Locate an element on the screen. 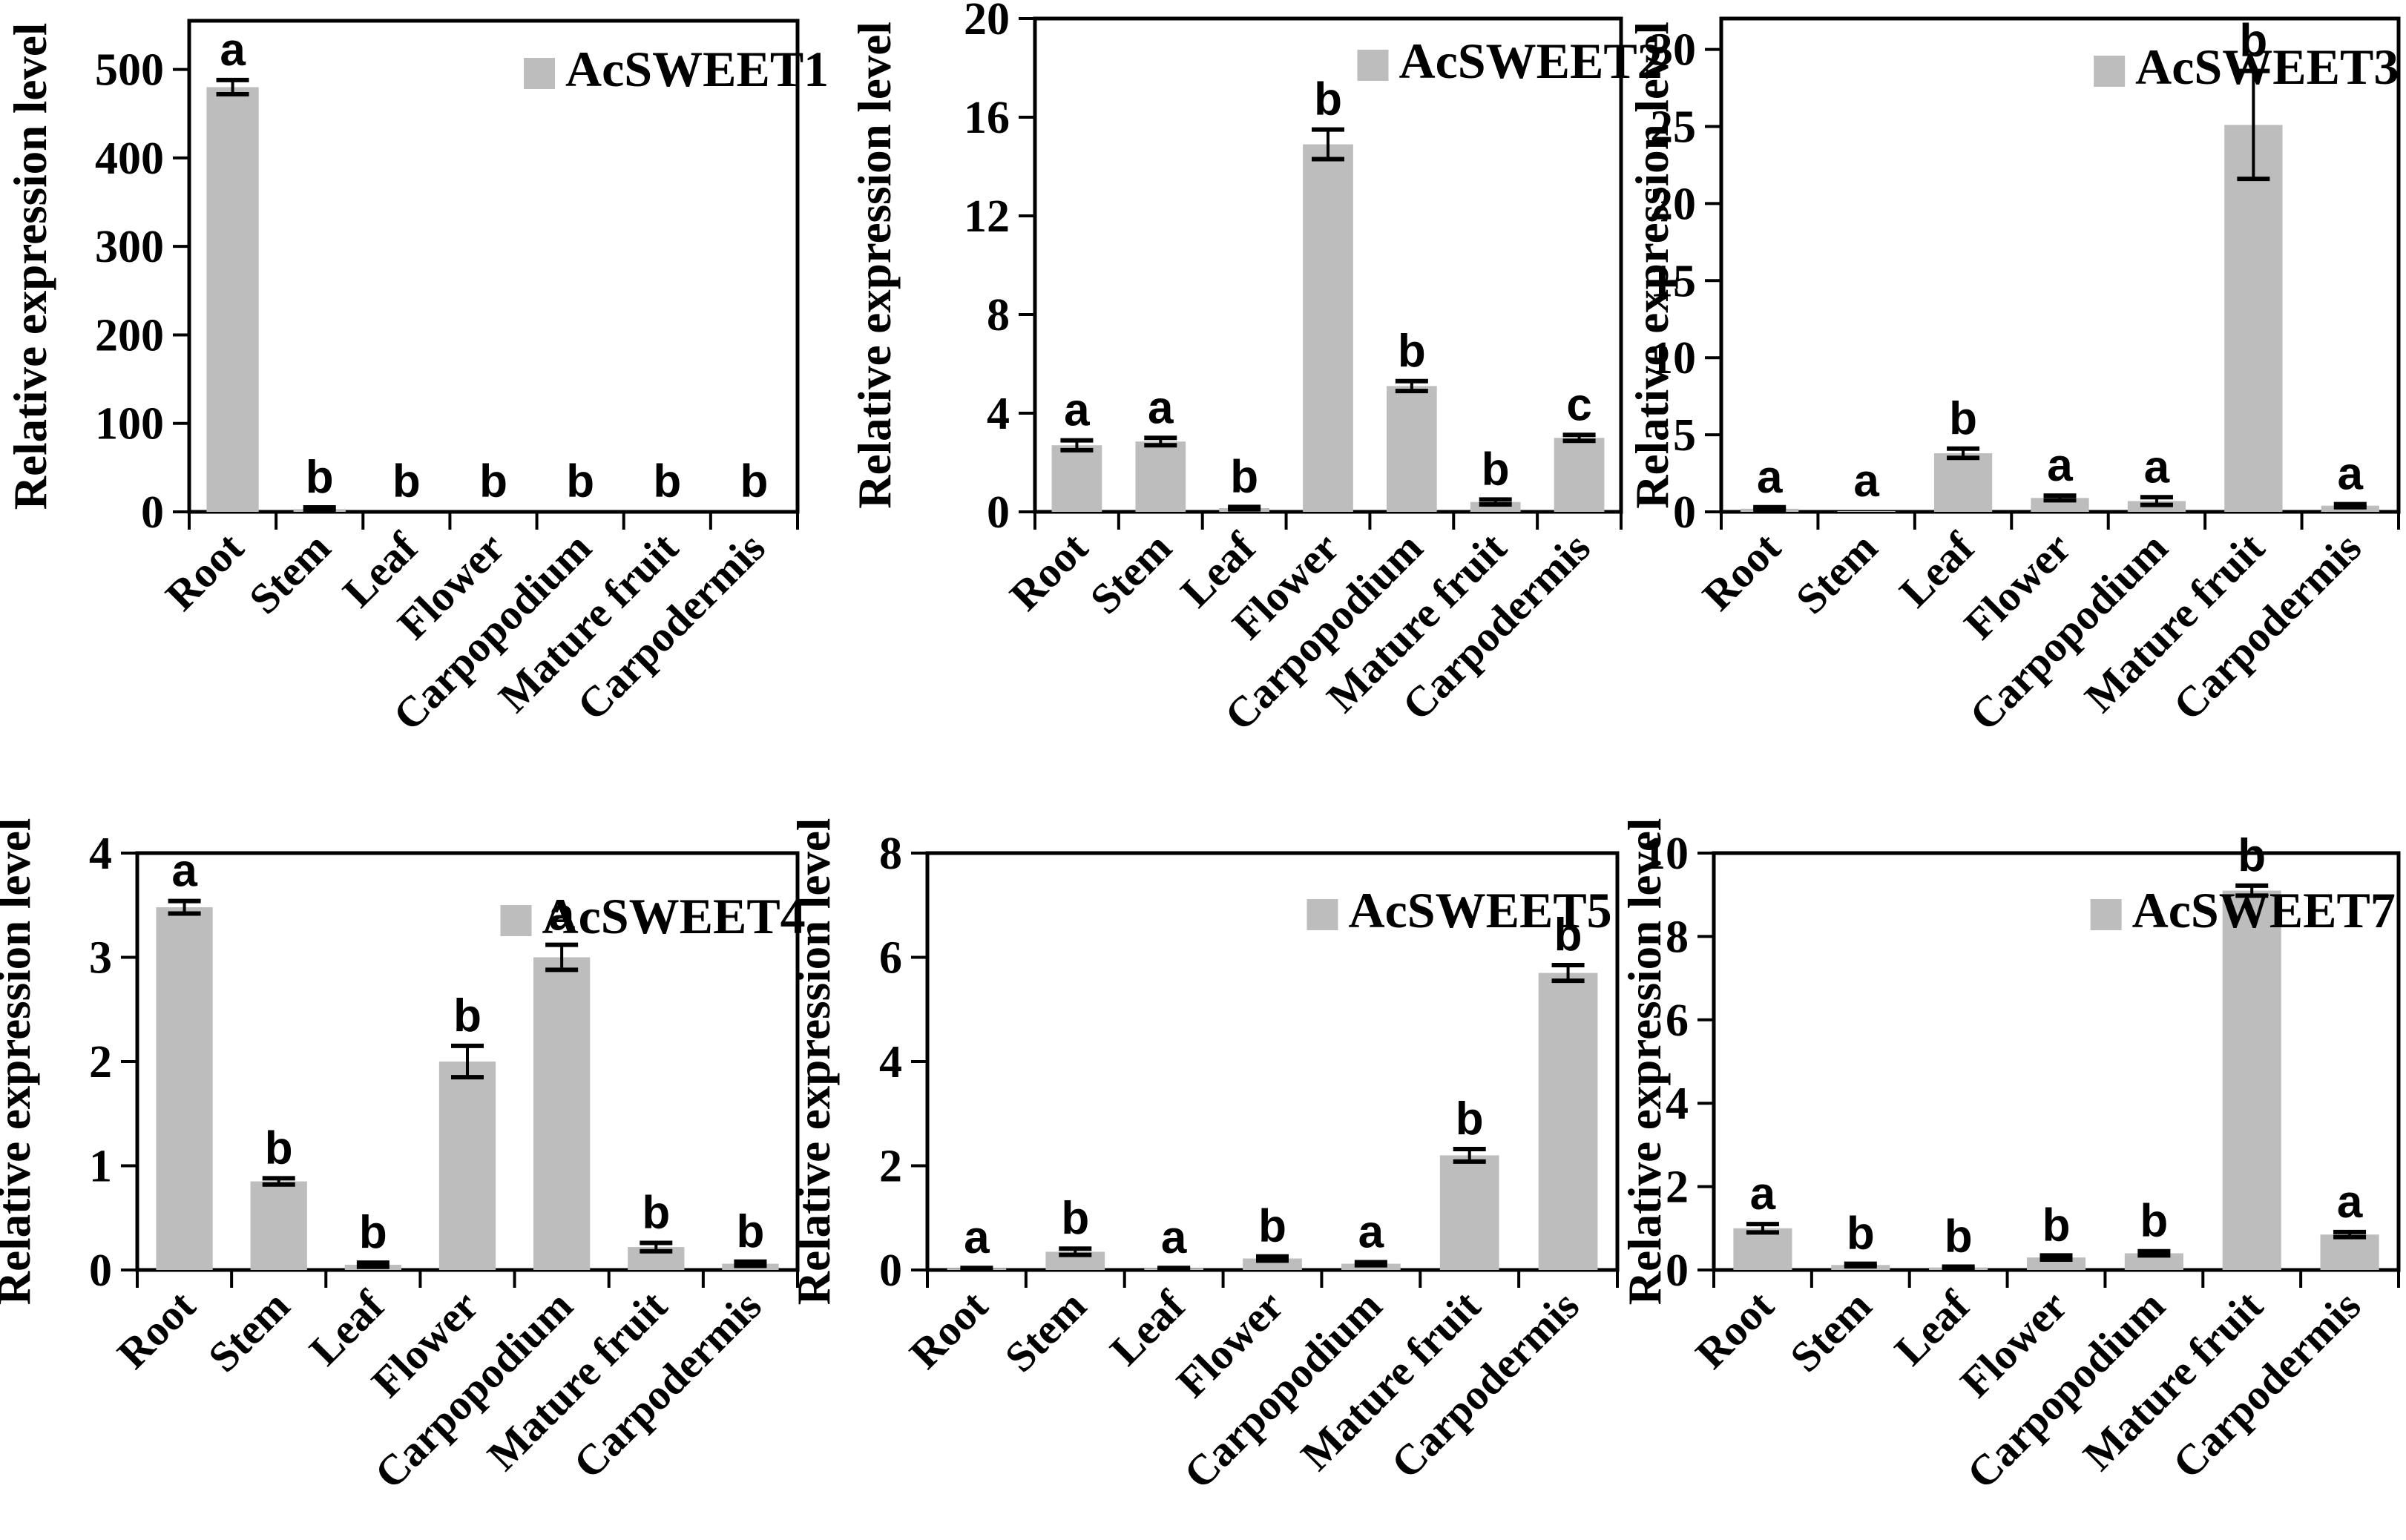  legend-label: AcSWEET4 is located at coordinates (674, 916).